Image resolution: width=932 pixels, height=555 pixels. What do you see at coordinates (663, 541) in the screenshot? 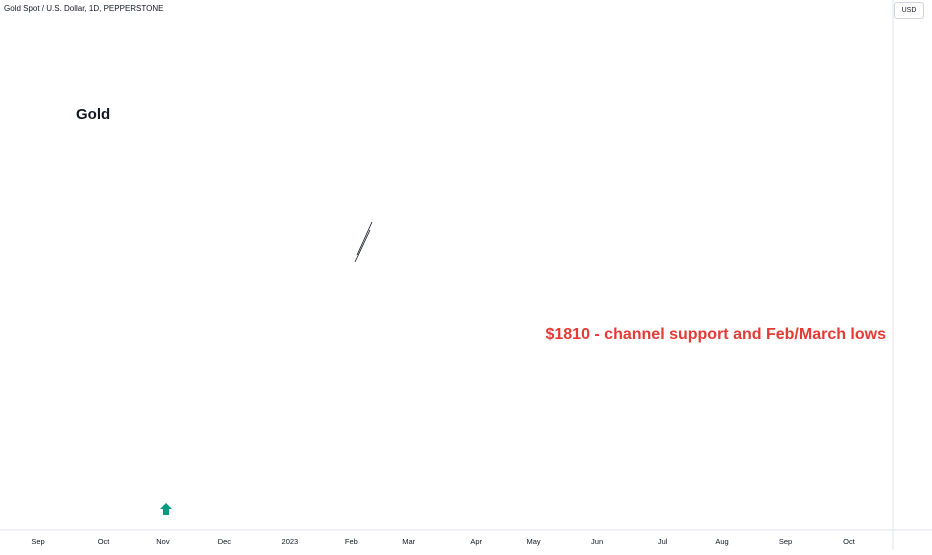
I see `x-tick-label: Jul` at bounding box center [663, 541].